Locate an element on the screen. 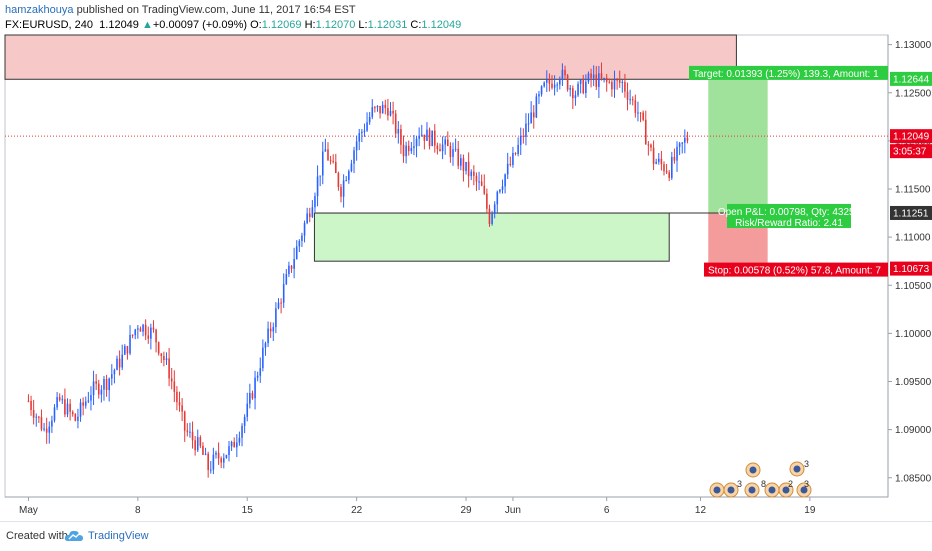  countdown-label-text: 3:05:37 is located at coordinates (910, 152).